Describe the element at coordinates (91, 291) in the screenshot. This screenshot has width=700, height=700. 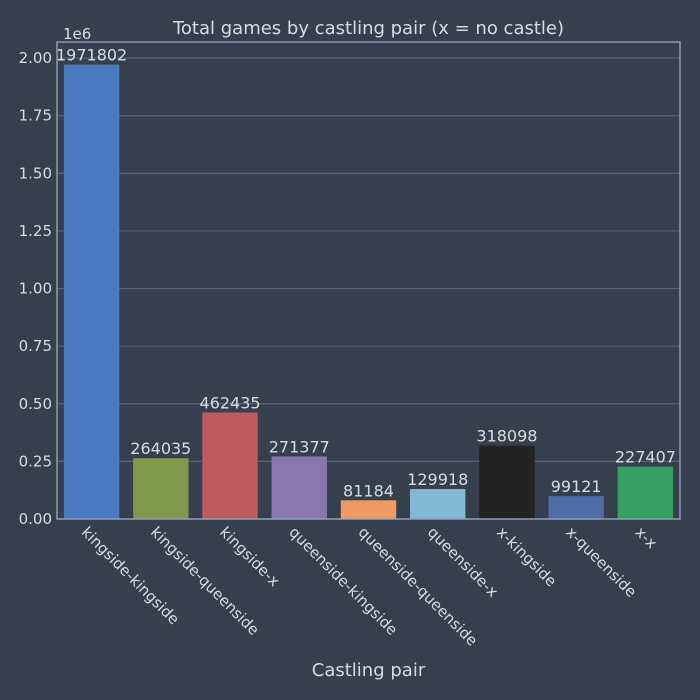
I see `bar-kingside-kingside` at that location.